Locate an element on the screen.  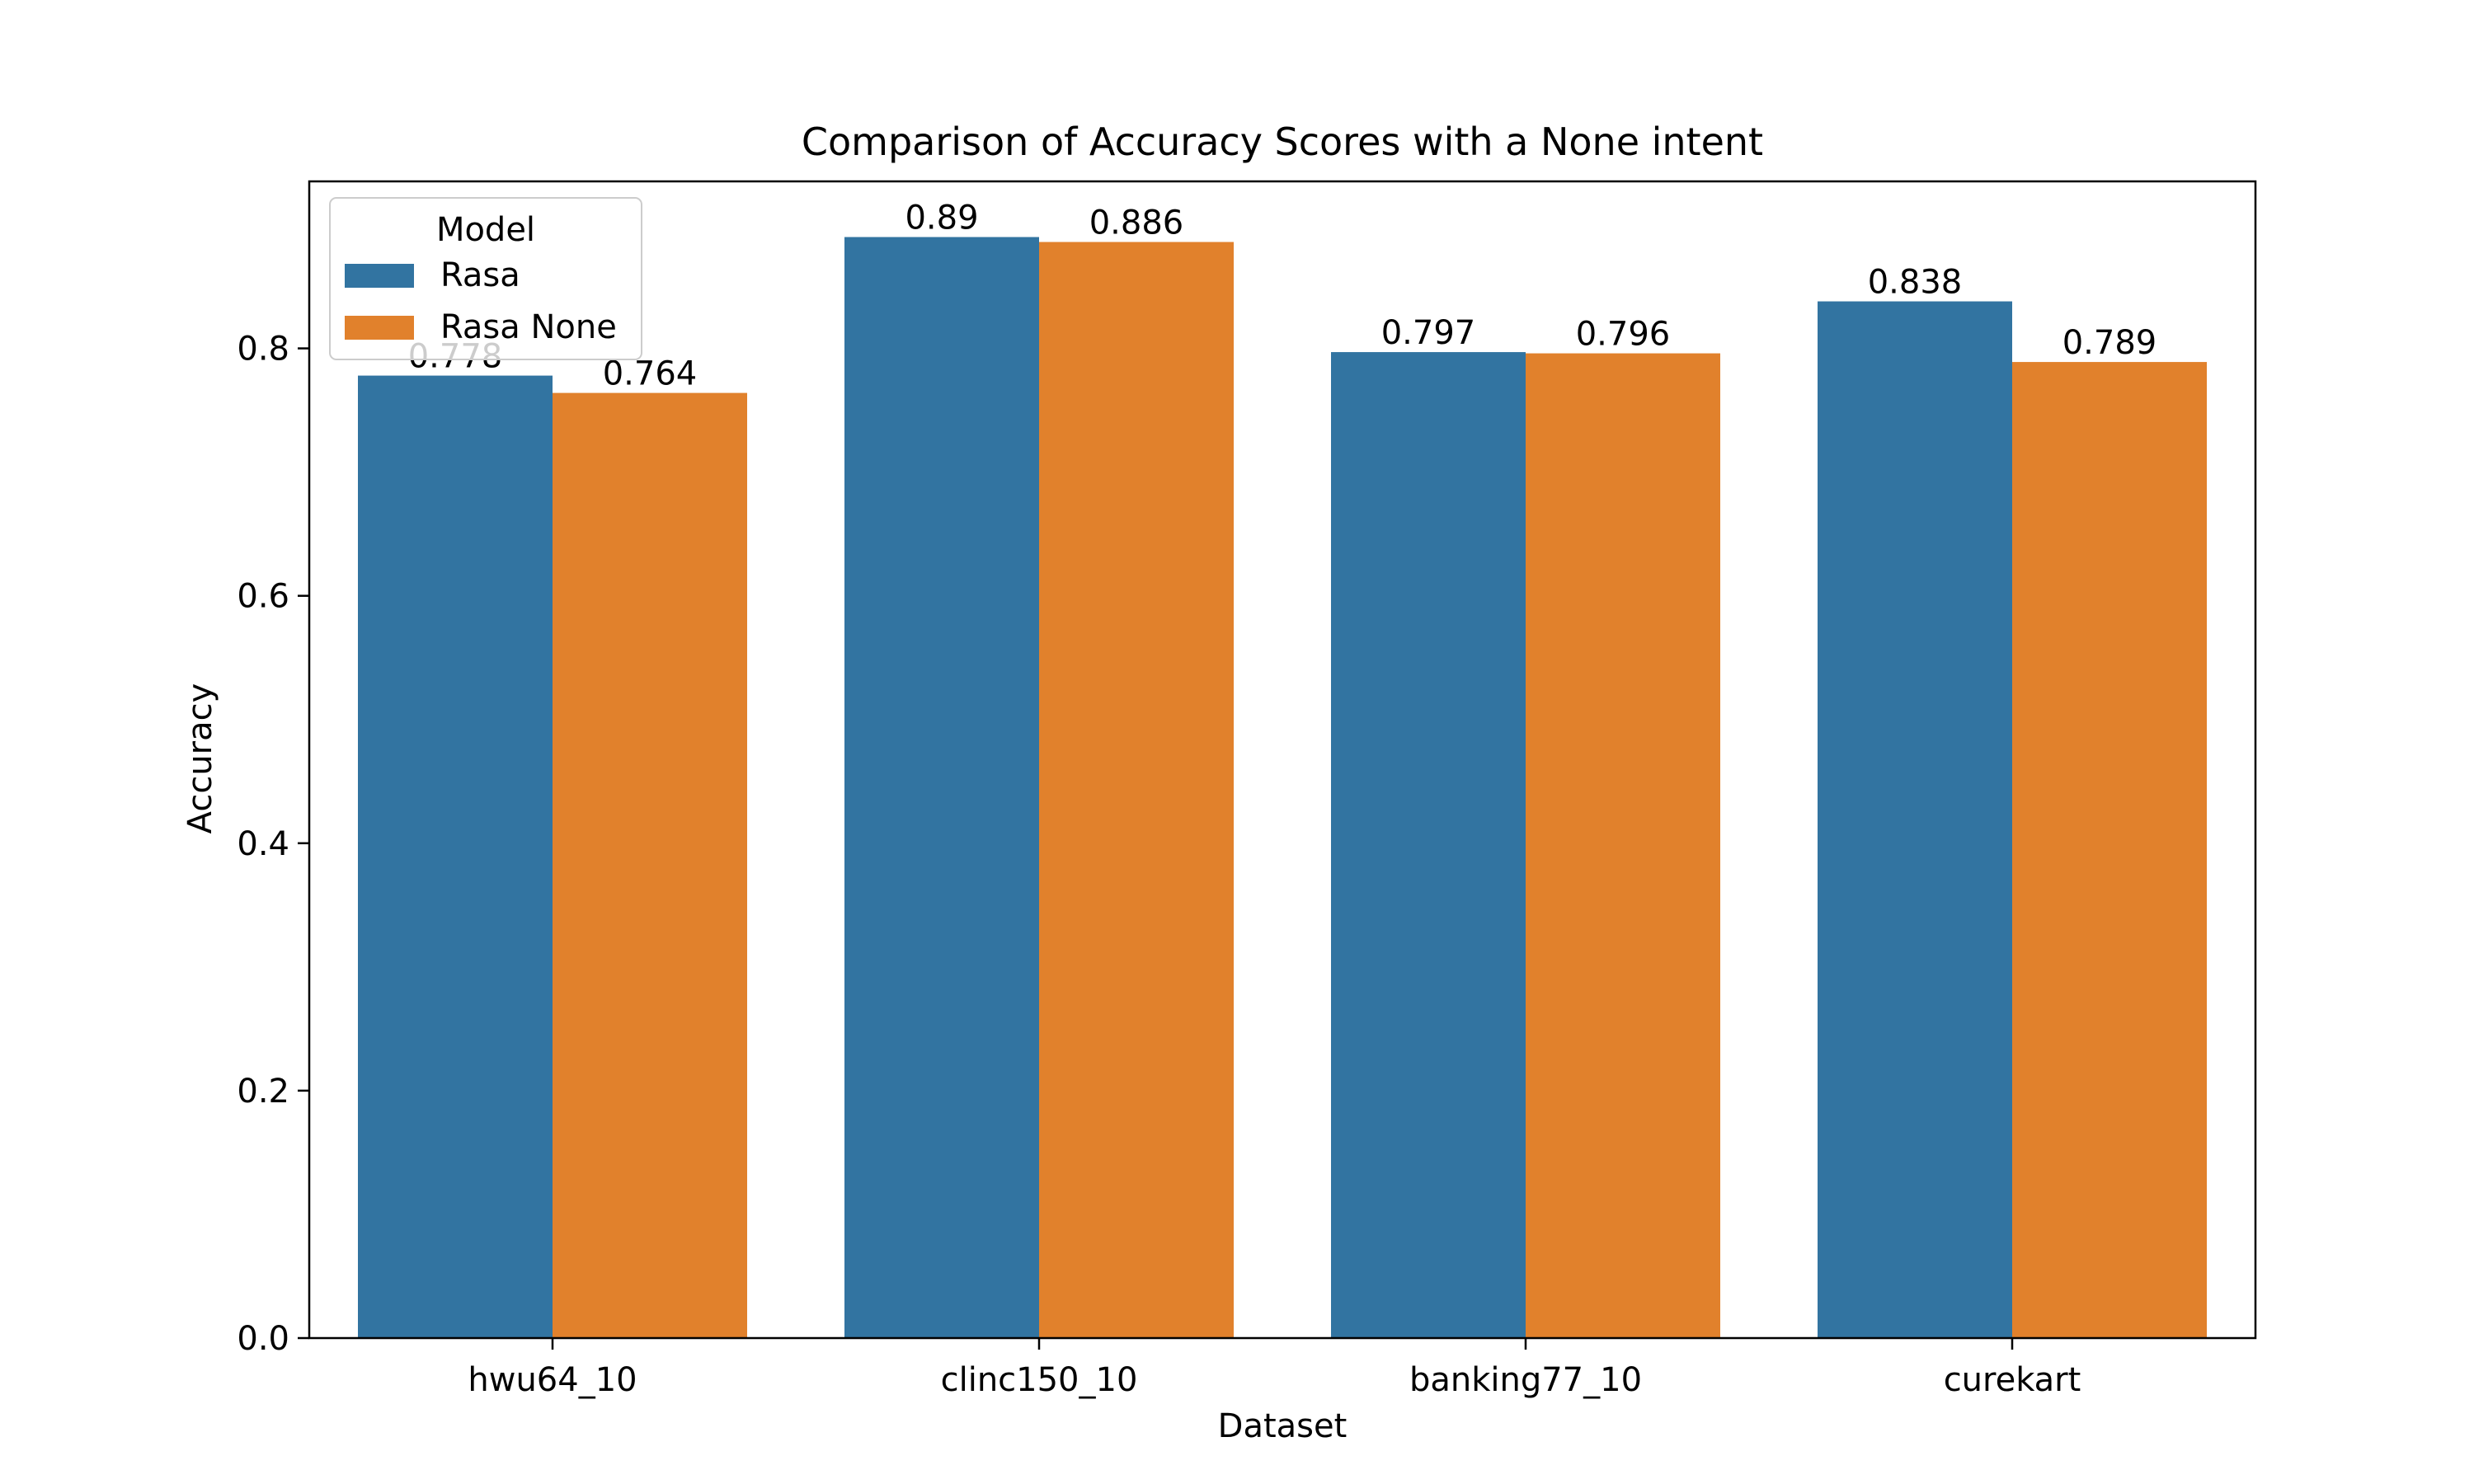
x-tick-label: clinc150_10 is located at coordinates (1039, 1380).